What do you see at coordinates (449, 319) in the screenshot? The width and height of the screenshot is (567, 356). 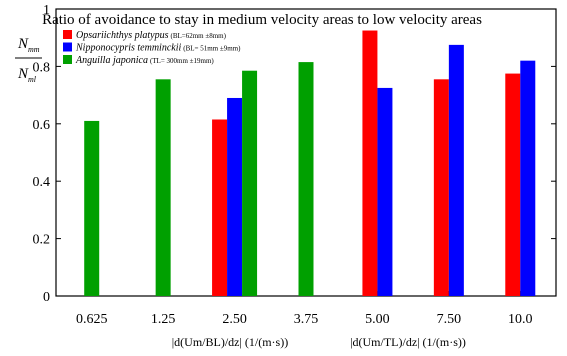 I see `x-tick-label: 7.50` at bounding box center [449, 319].